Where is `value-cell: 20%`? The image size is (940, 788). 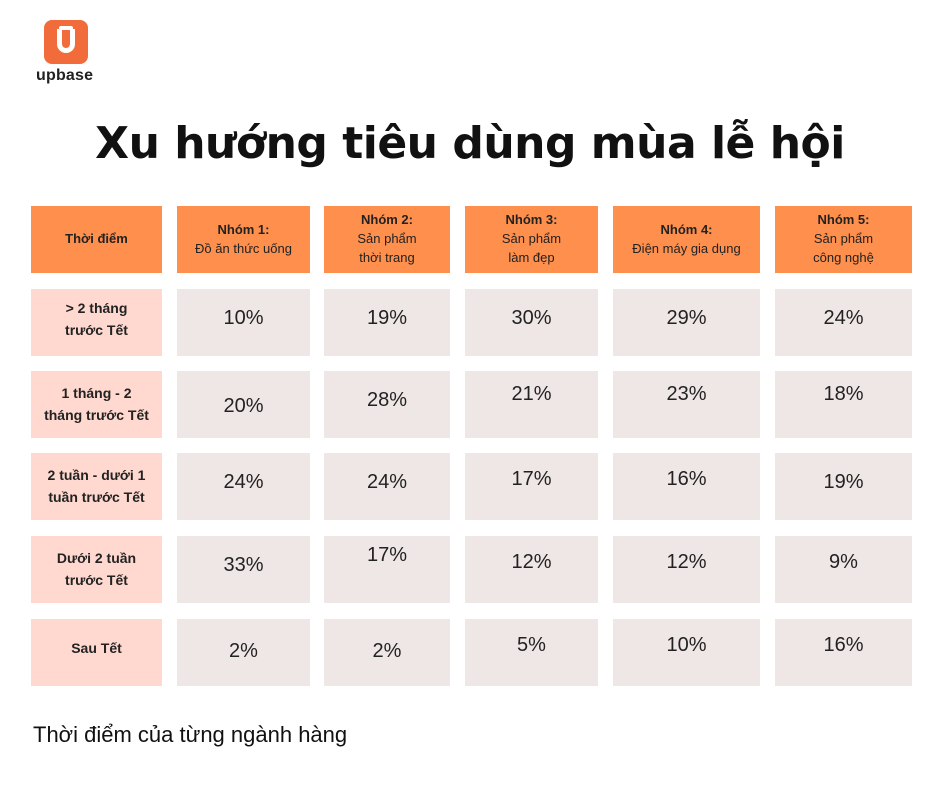
value-cell: 20% is located at coordinates (243, 404).